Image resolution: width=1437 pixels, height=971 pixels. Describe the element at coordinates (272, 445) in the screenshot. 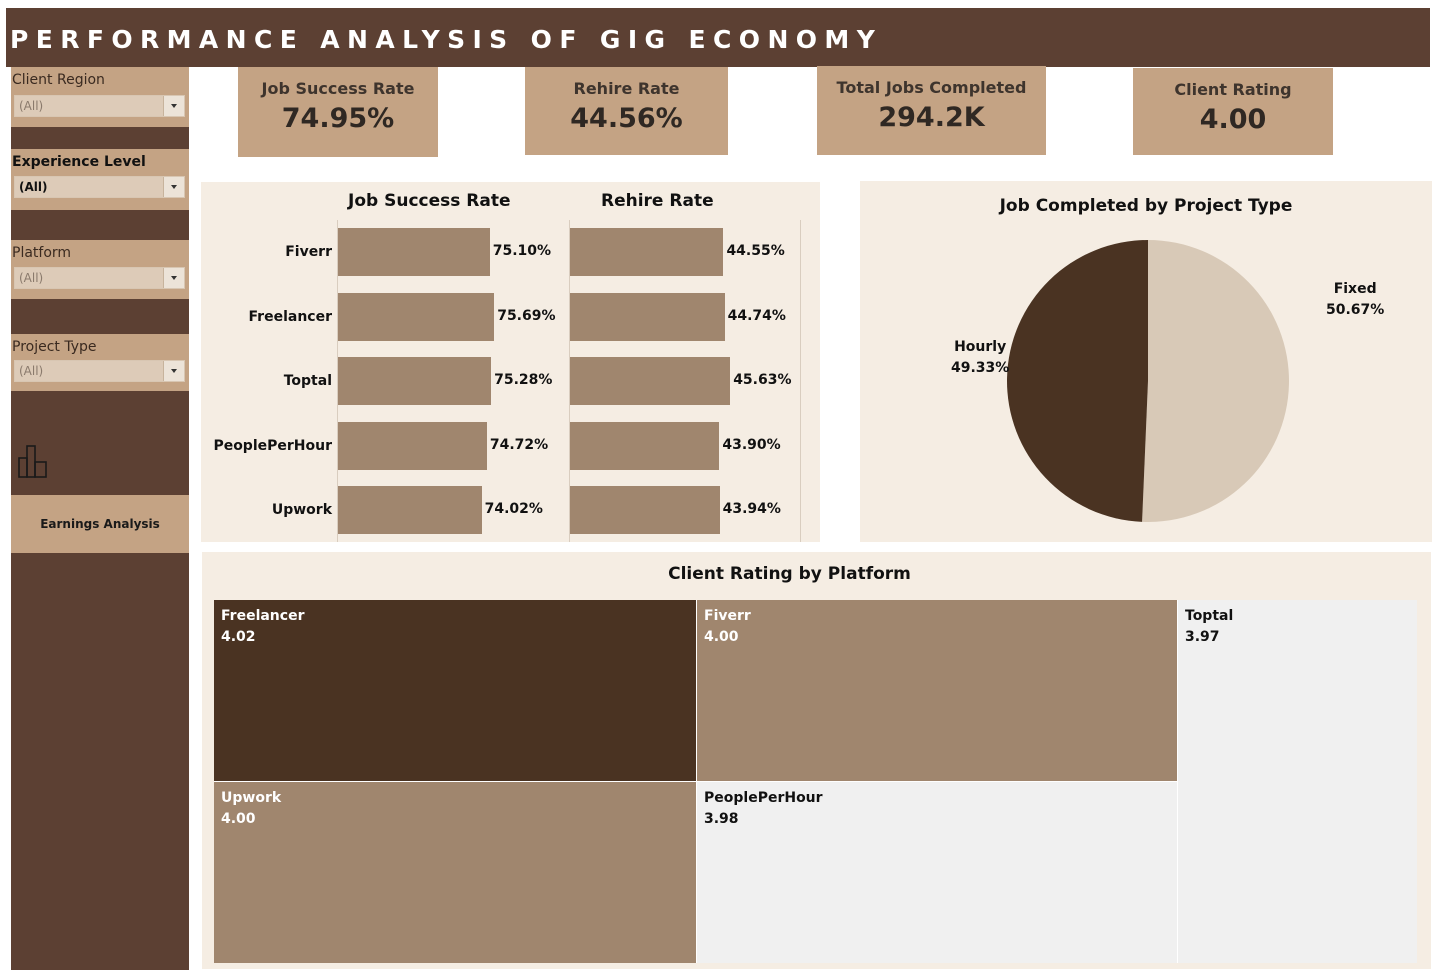

I see `bar-category-label: PeoplePerHour` at that location.